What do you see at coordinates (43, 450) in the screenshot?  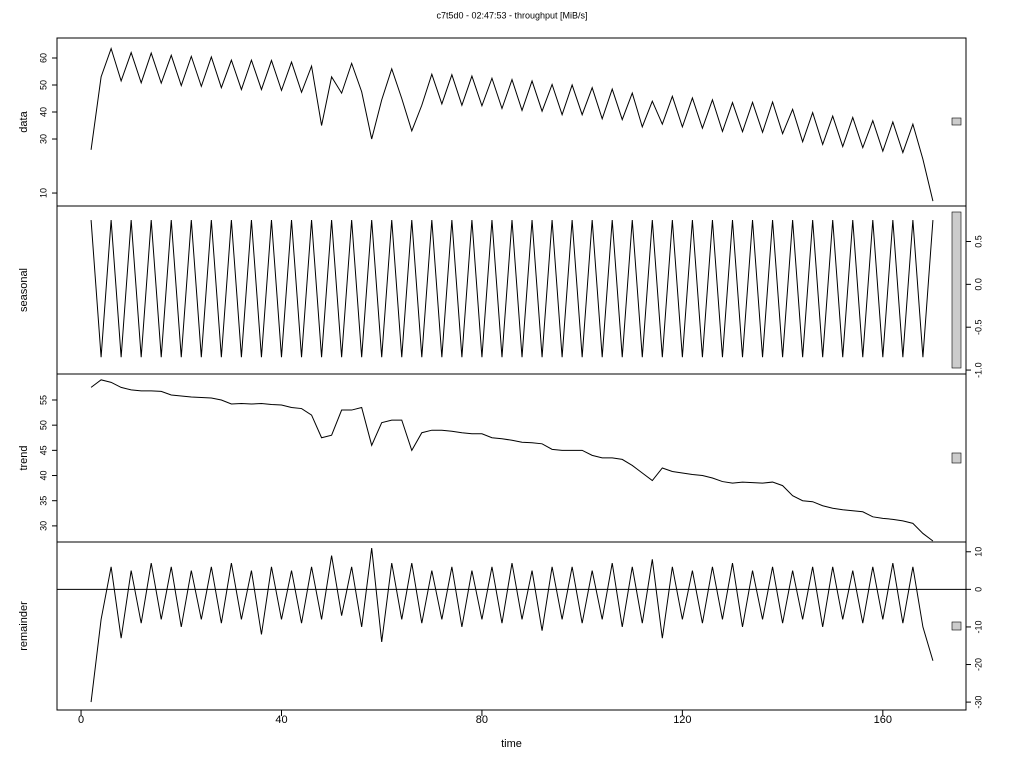 I see `y-tick-label: 45` at bounding box center [43, 450].